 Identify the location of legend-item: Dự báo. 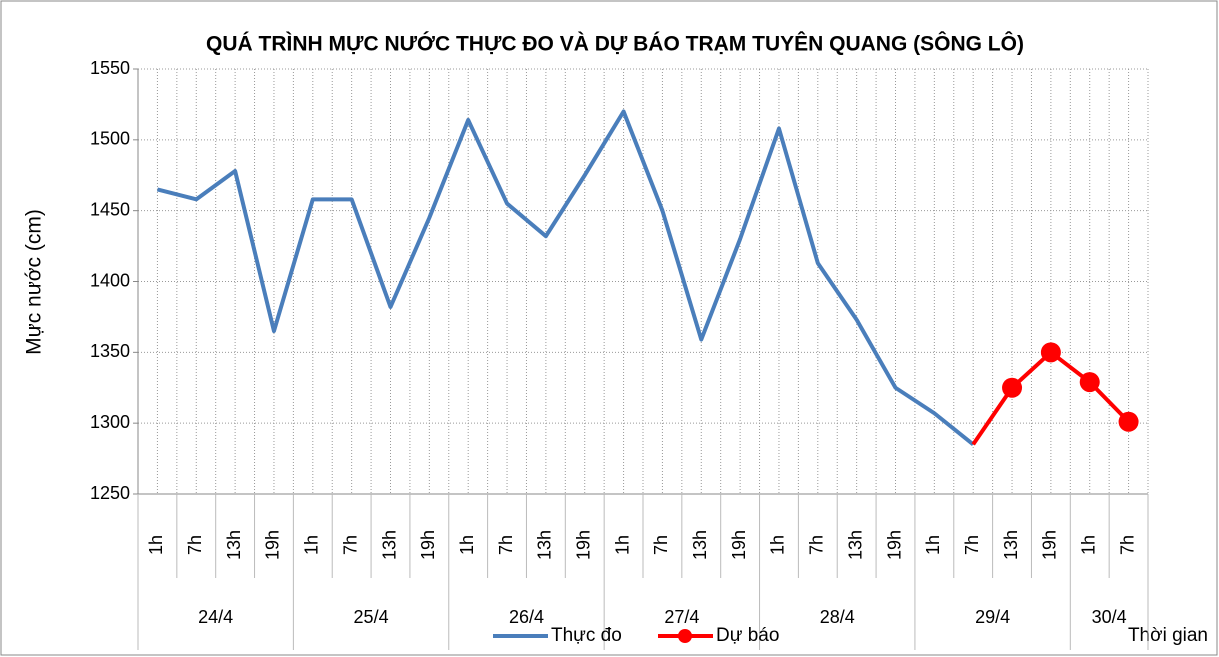
(718, 635).